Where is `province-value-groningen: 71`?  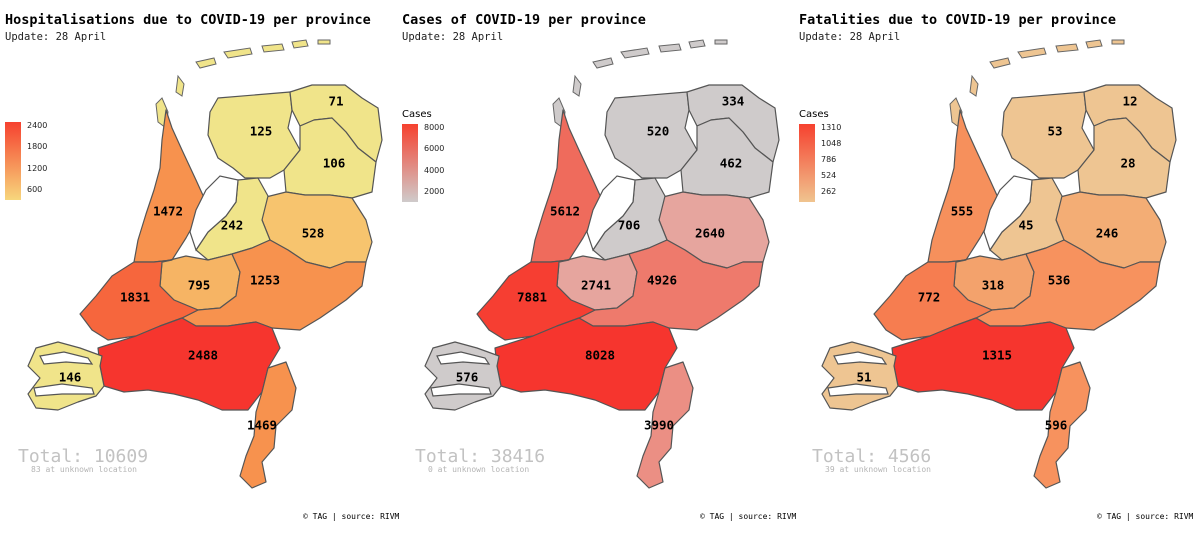 province-value-groningen: 71 is located at coordinates (335, 101).